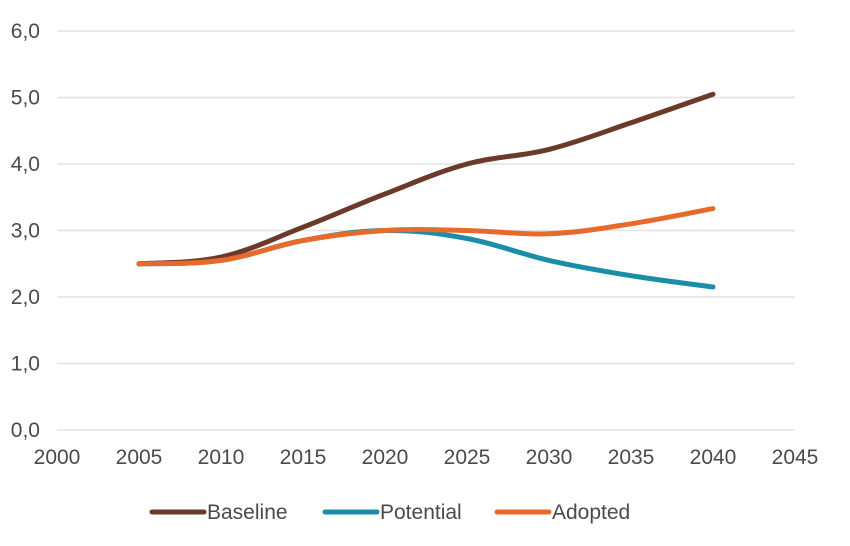 The width and height of the screenshot is (850, 546). What do you see at coordinates (25, 31) in the screenshot?
I see `y-tick-label: 6,0` at bounding box center [25, 31].